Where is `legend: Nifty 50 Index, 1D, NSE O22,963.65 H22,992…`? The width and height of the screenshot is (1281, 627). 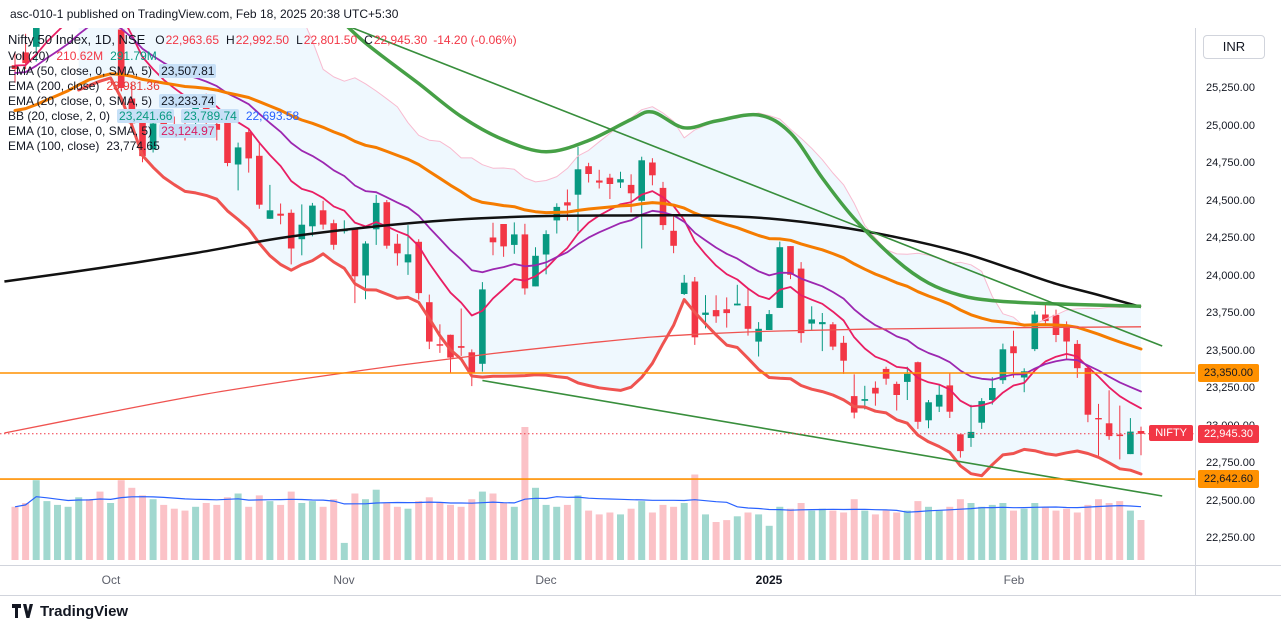 legend: Nifty 50 Index, 1D, NSE O22,963.65 H22,992… is located at coordinates (262, 93).